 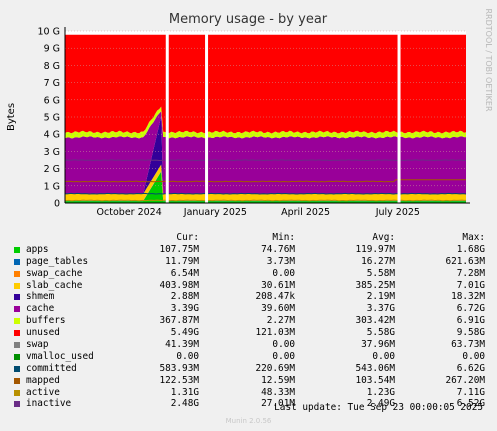 What do you see at coordinates (179, 249) in the screenshot?
I see `legend-cur: 107.75M` at bounding box center [179, 249].